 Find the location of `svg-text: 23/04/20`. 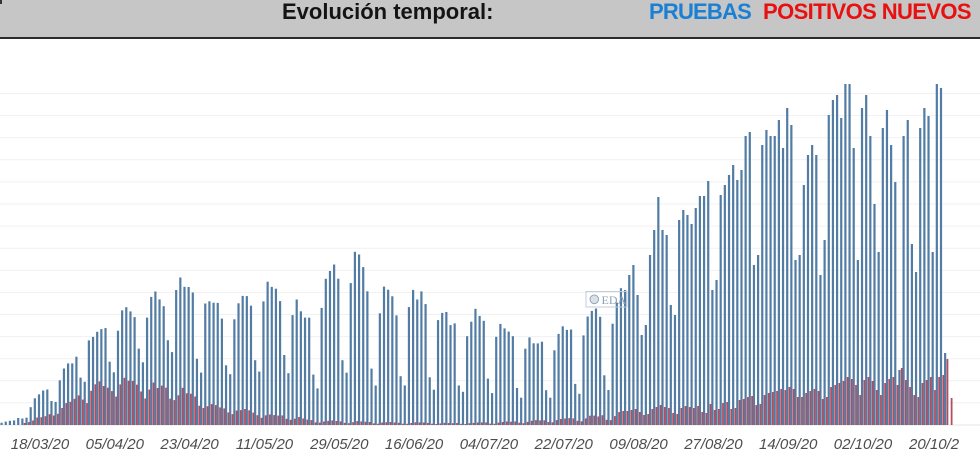

svg-text: 23/04/20 is located at coordinates (189, 444).